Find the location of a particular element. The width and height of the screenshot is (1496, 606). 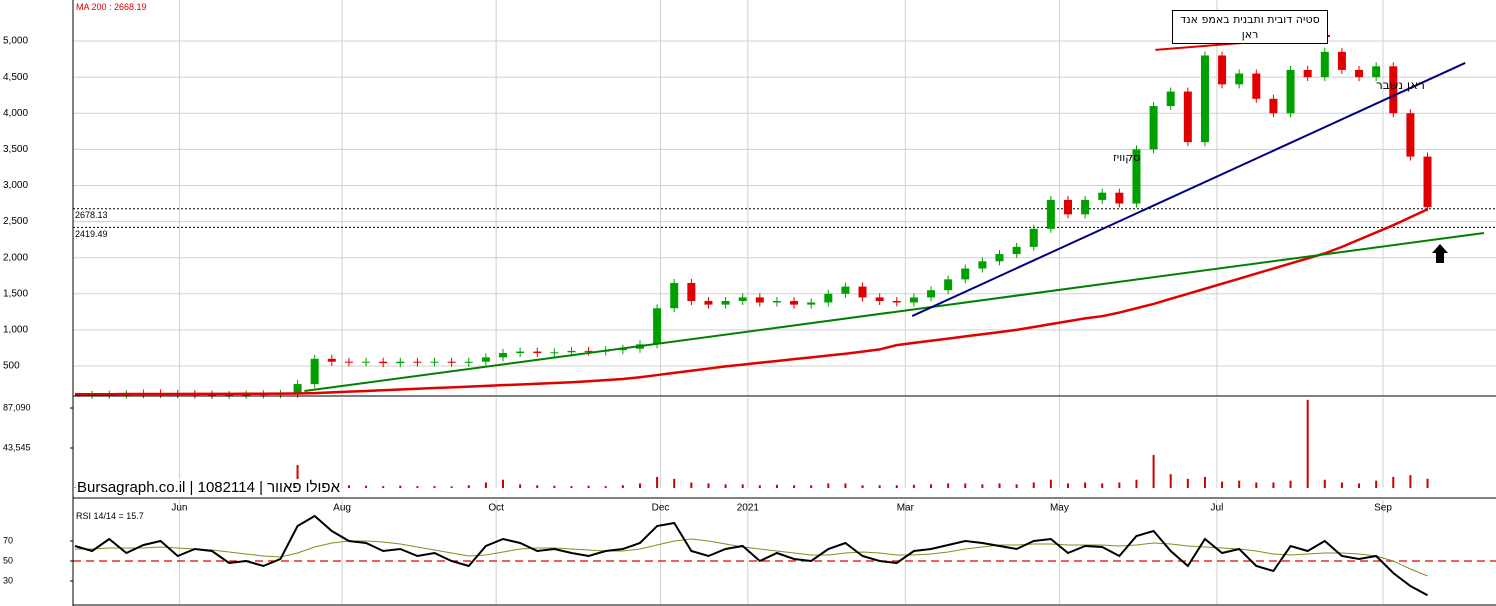

annotation: ראן נשבר is located at coordinates (1400, 85).